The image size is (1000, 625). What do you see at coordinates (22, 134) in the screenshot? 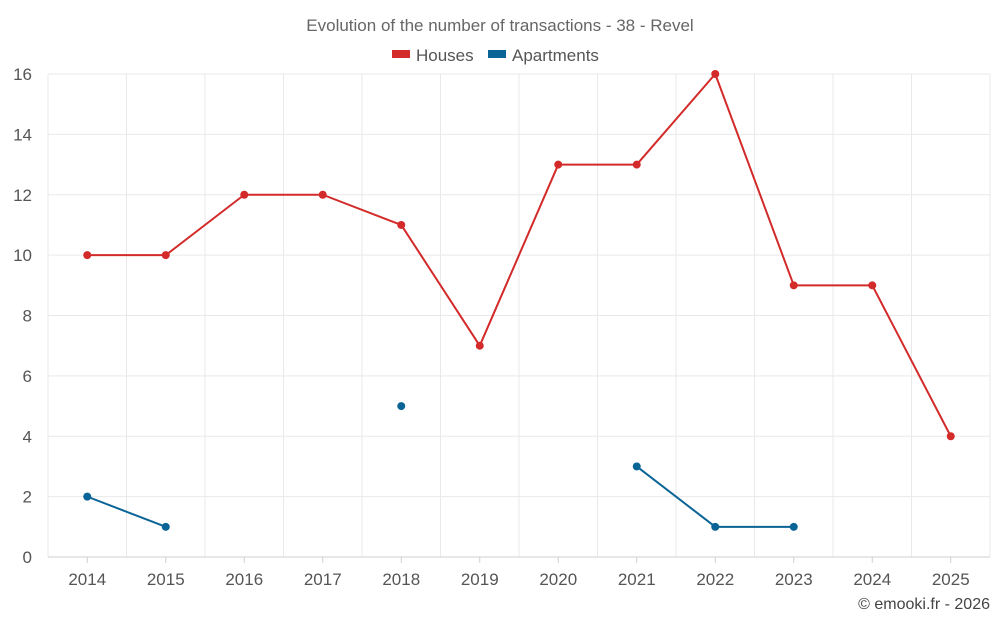
I see `y-tick-label: 14` at bounding box center [22, 134].